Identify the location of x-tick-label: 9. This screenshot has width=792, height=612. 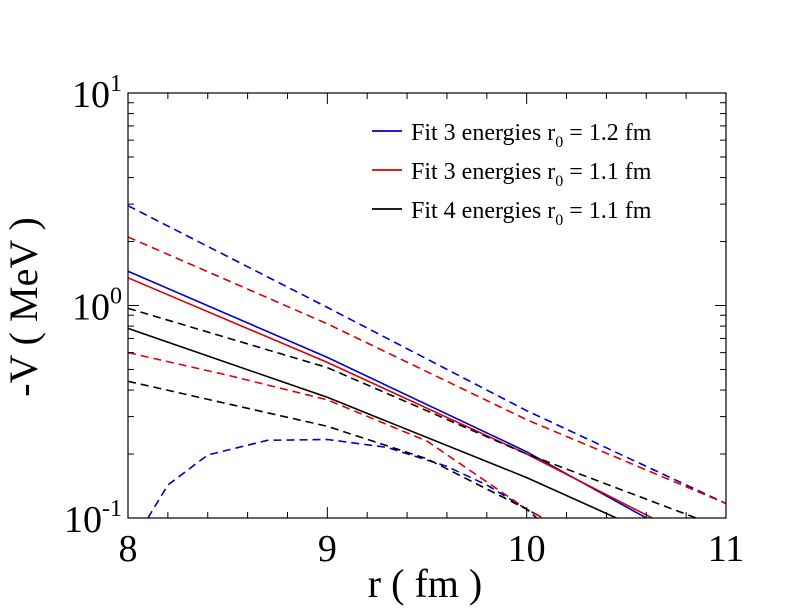
(327, 549).